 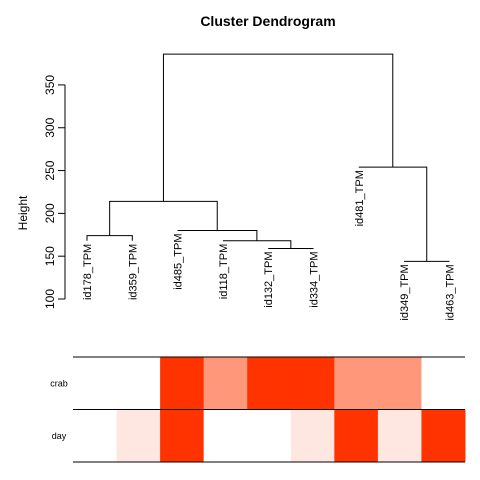 I want to click on leaf-label: id485_TPM, so click(x=179, y=261).